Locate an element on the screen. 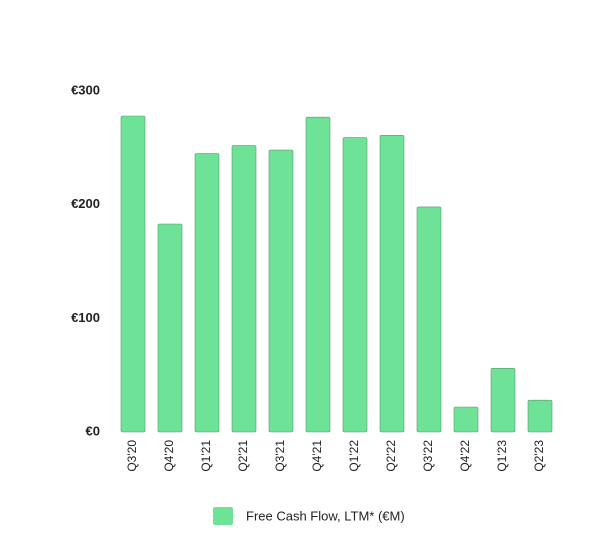  y-tick-label: €100 is located at coordinates (85, 317).